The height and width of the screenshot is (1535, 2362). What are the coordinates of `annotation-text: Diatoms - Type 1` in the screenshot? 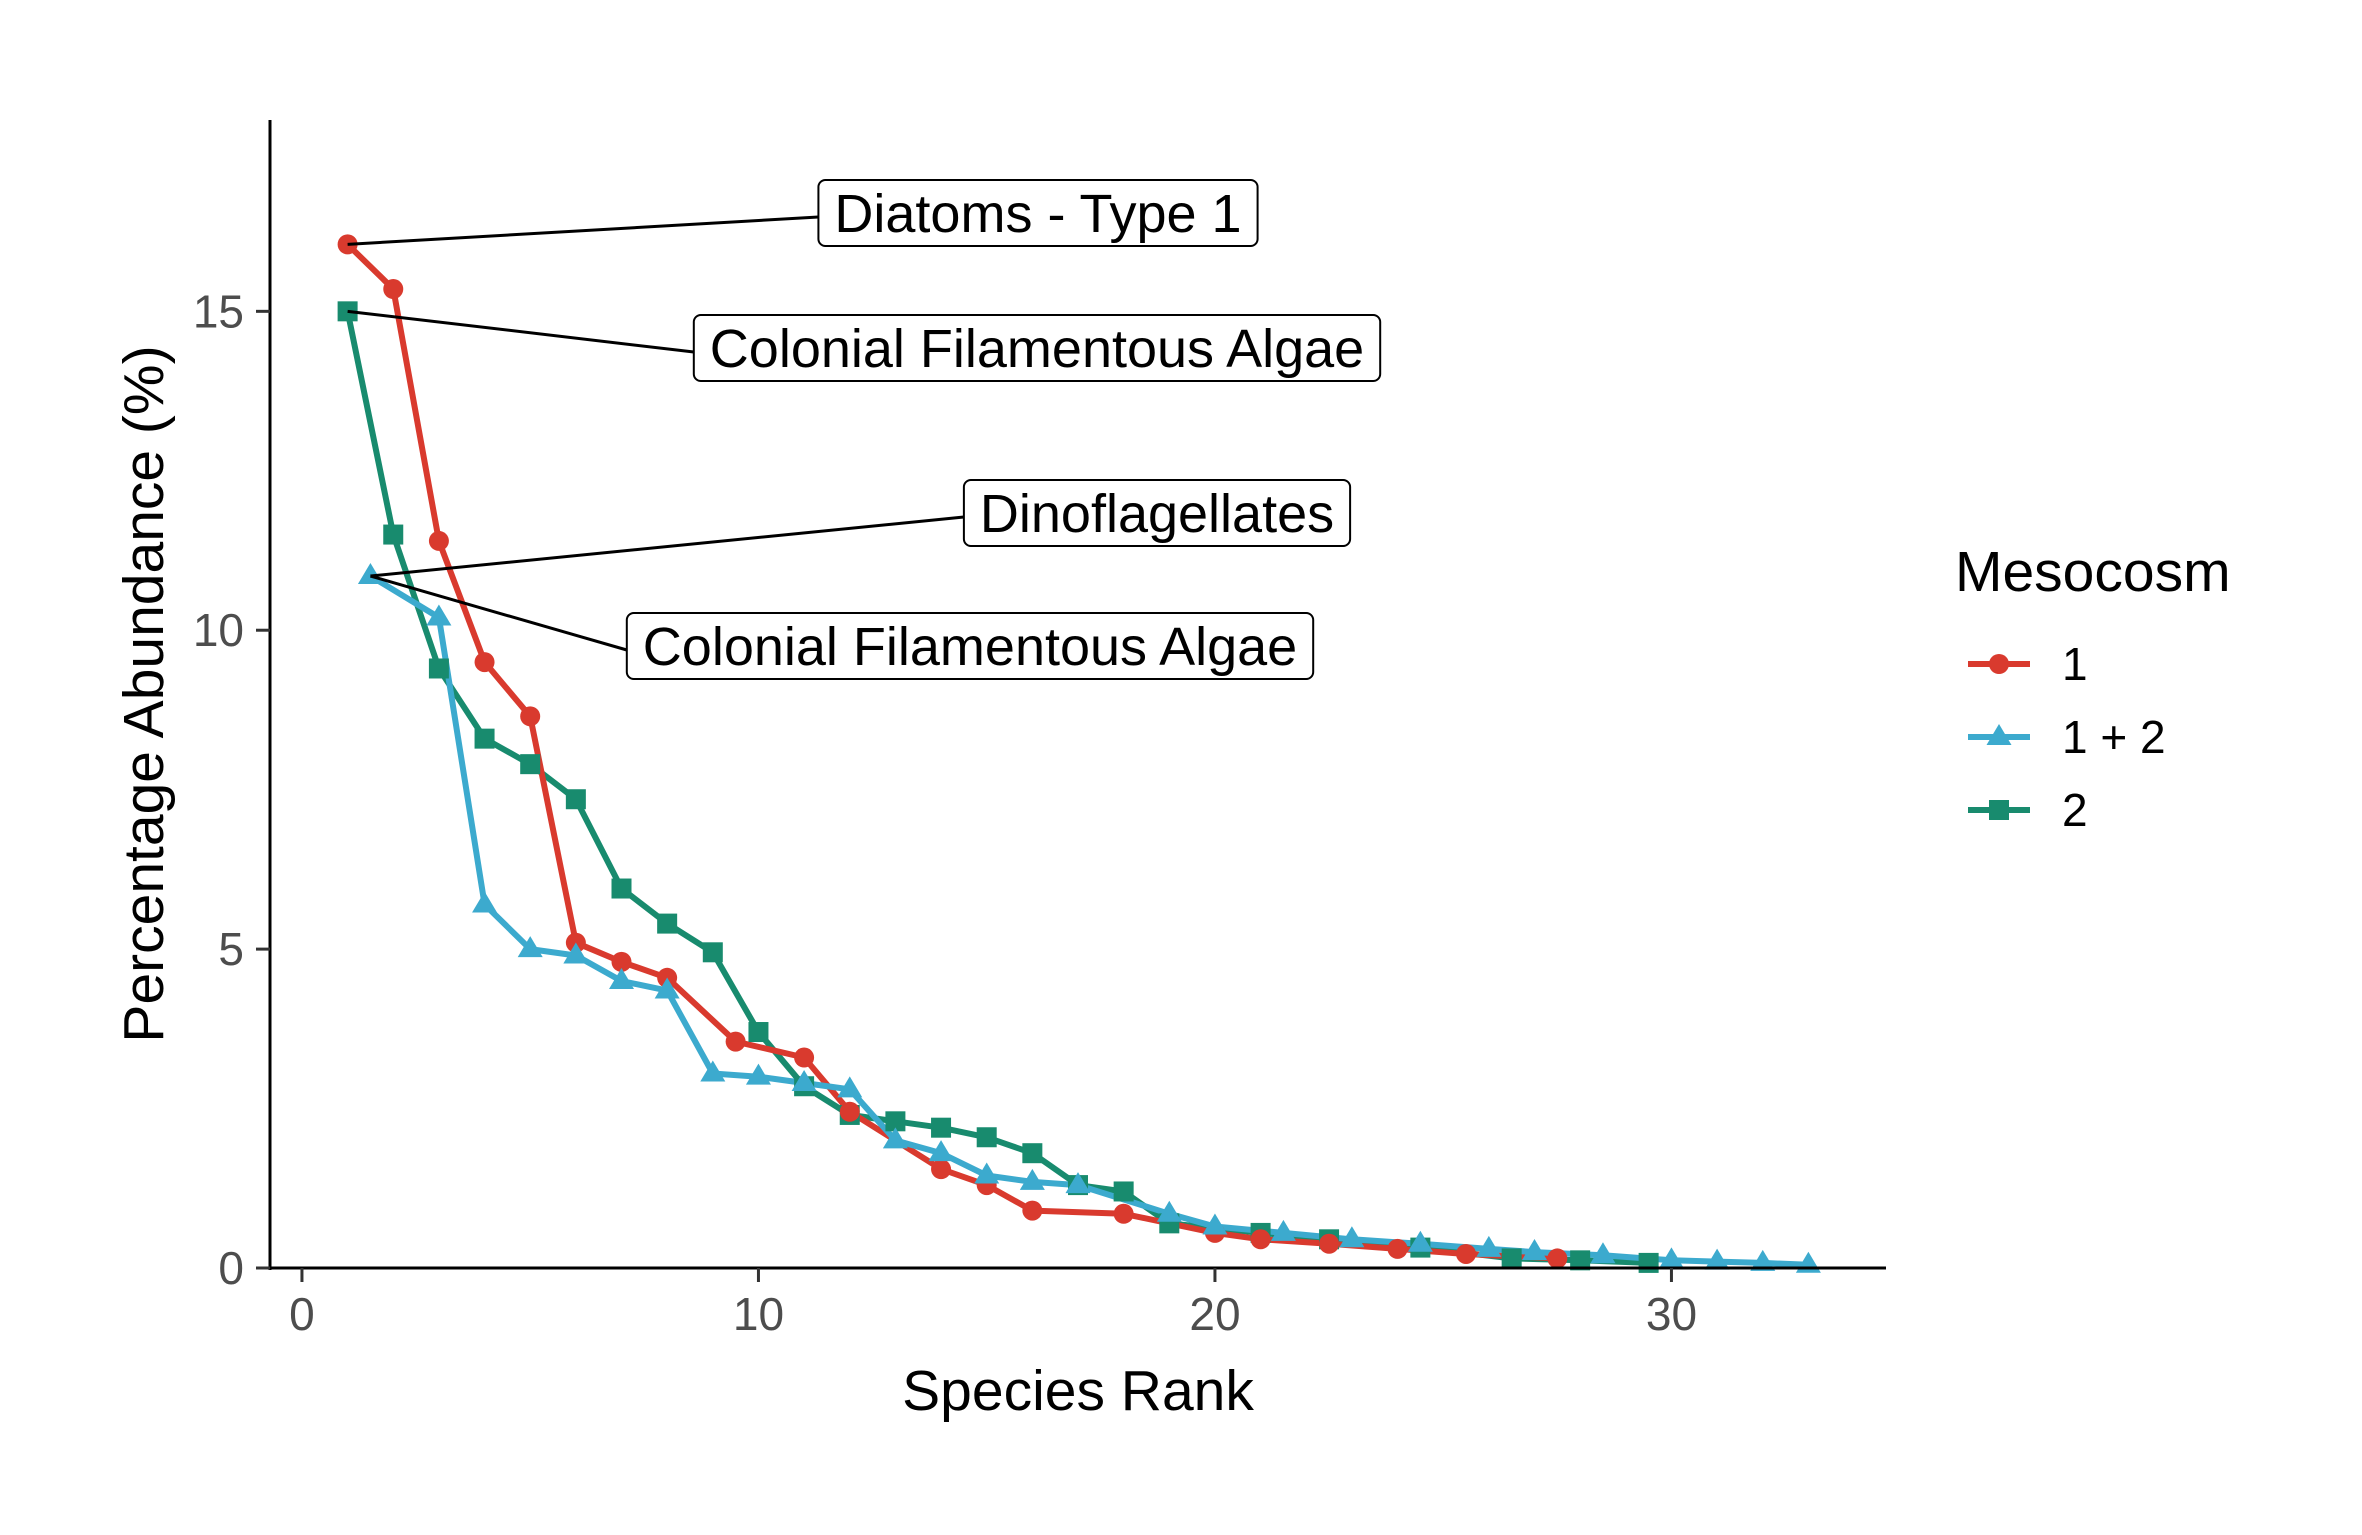 It's located at (1037, 214).